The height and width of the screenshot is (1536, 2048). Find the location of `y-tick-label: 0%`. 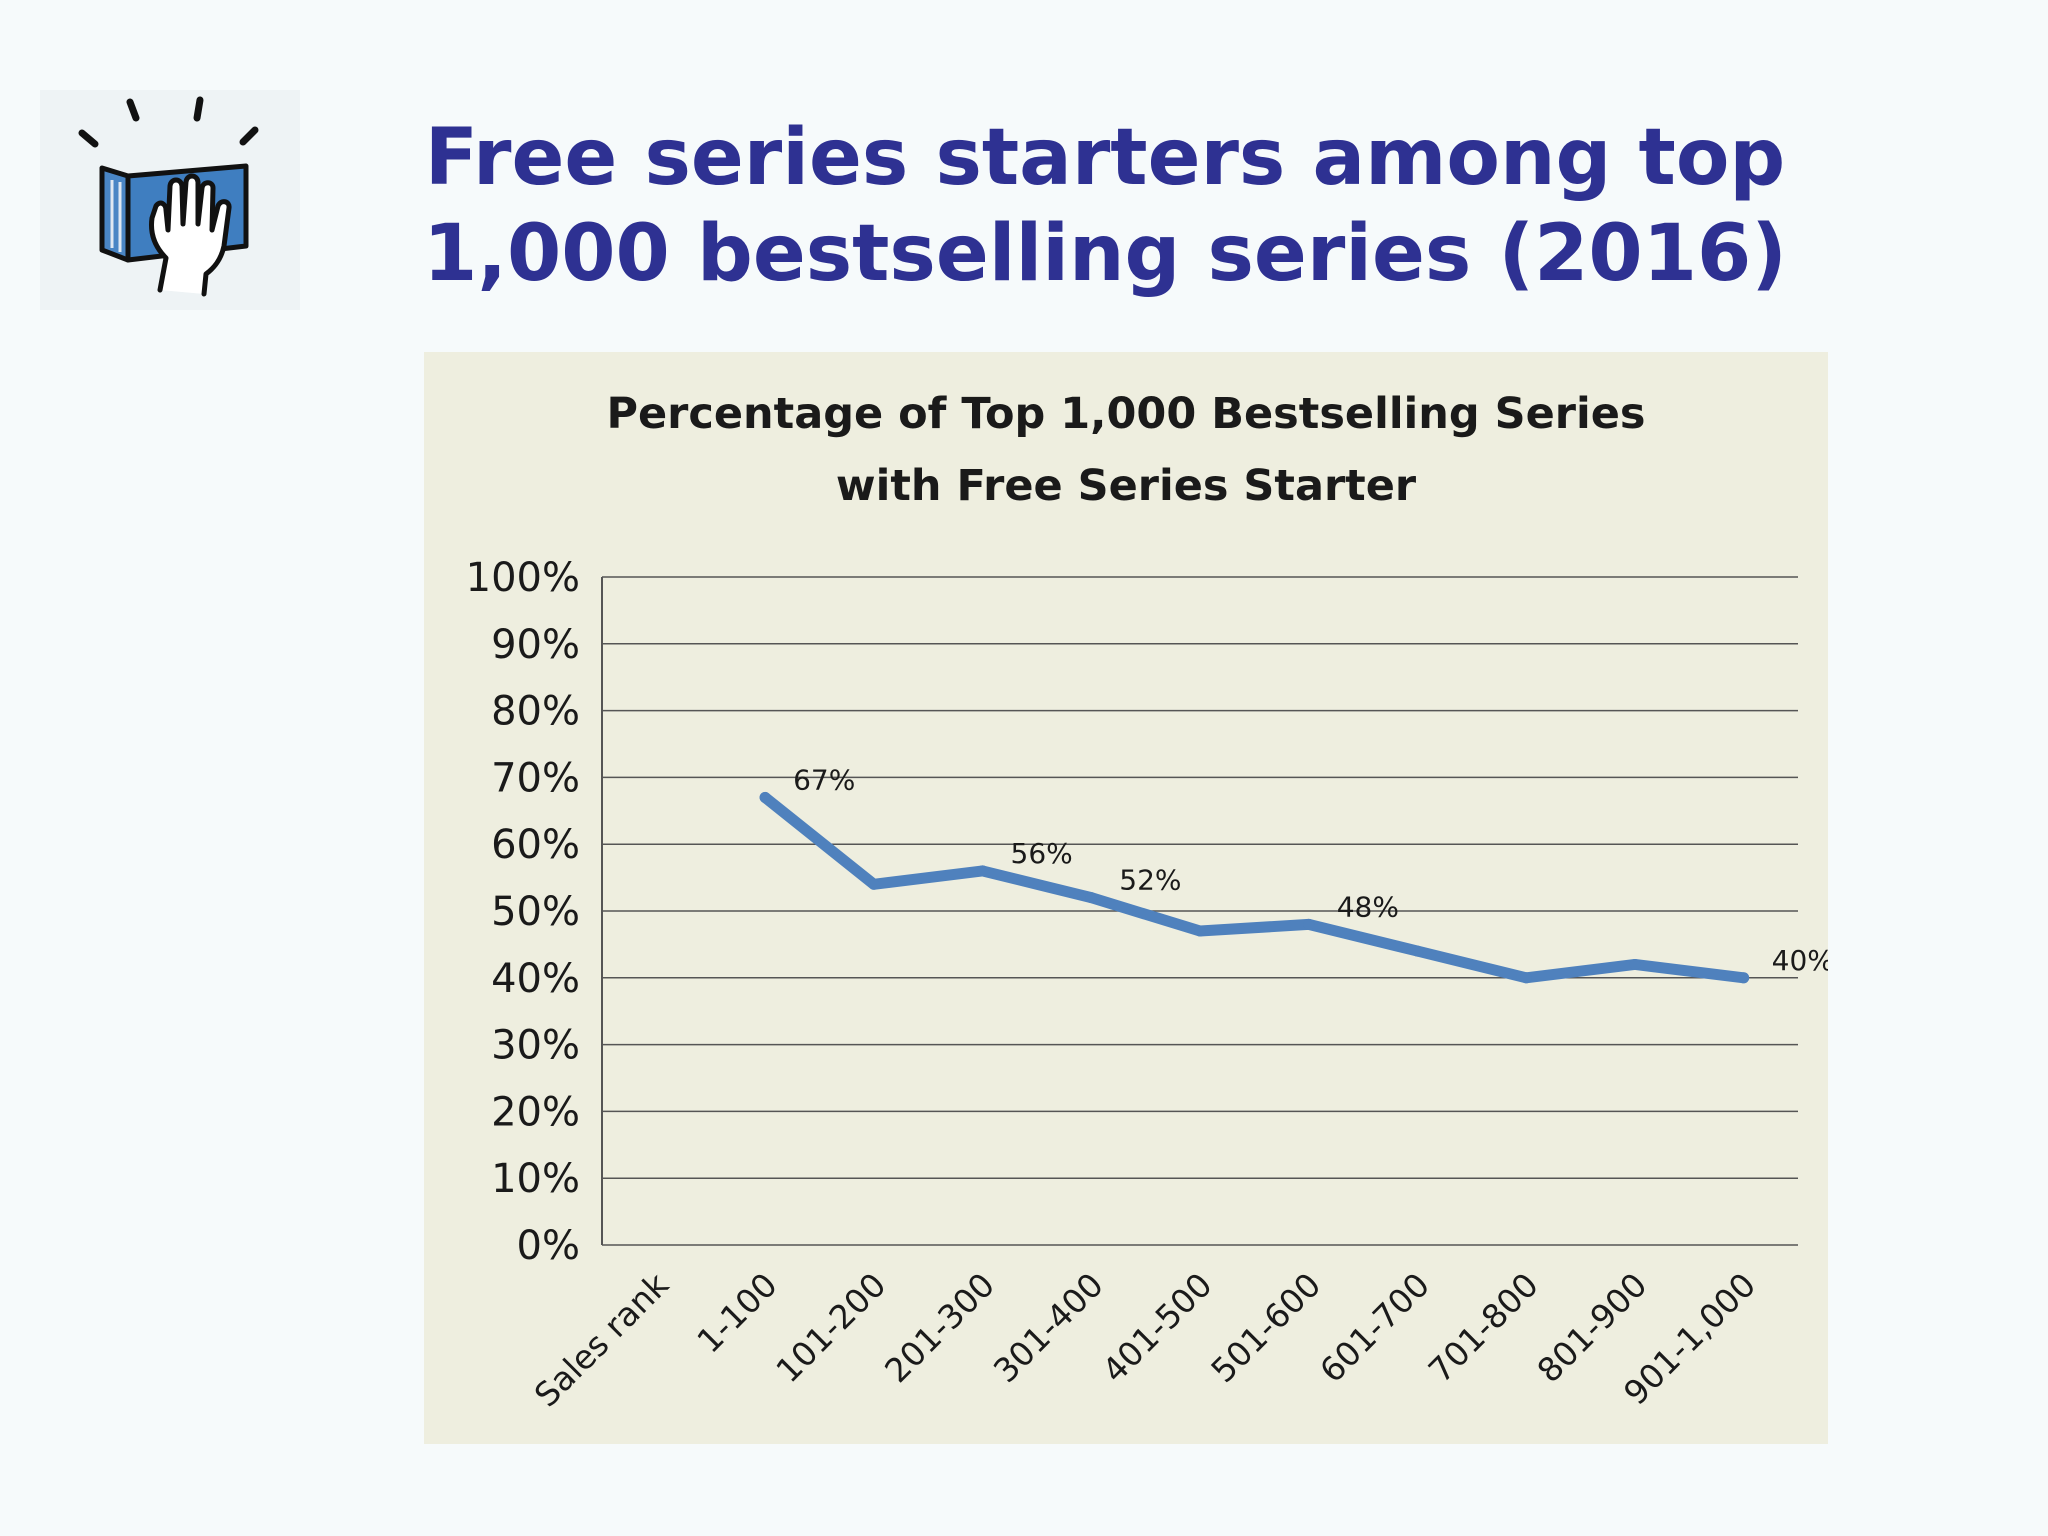

y-tick-label: 0% is located at coordinates (548, 1246).